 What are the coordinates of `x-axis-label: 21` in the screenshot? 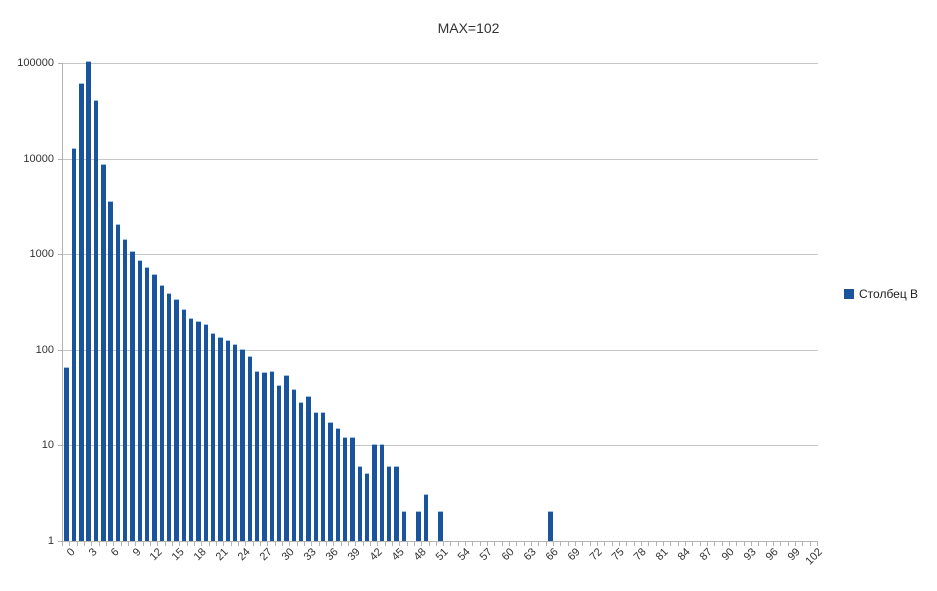 It's located at (222, 555).